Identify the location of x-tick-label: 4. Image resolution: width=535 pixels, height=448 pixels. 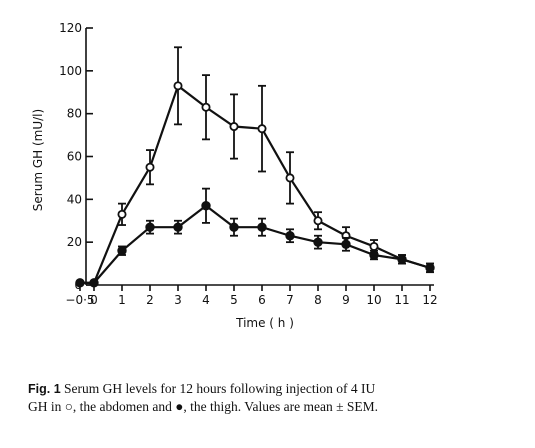
(206, 300).